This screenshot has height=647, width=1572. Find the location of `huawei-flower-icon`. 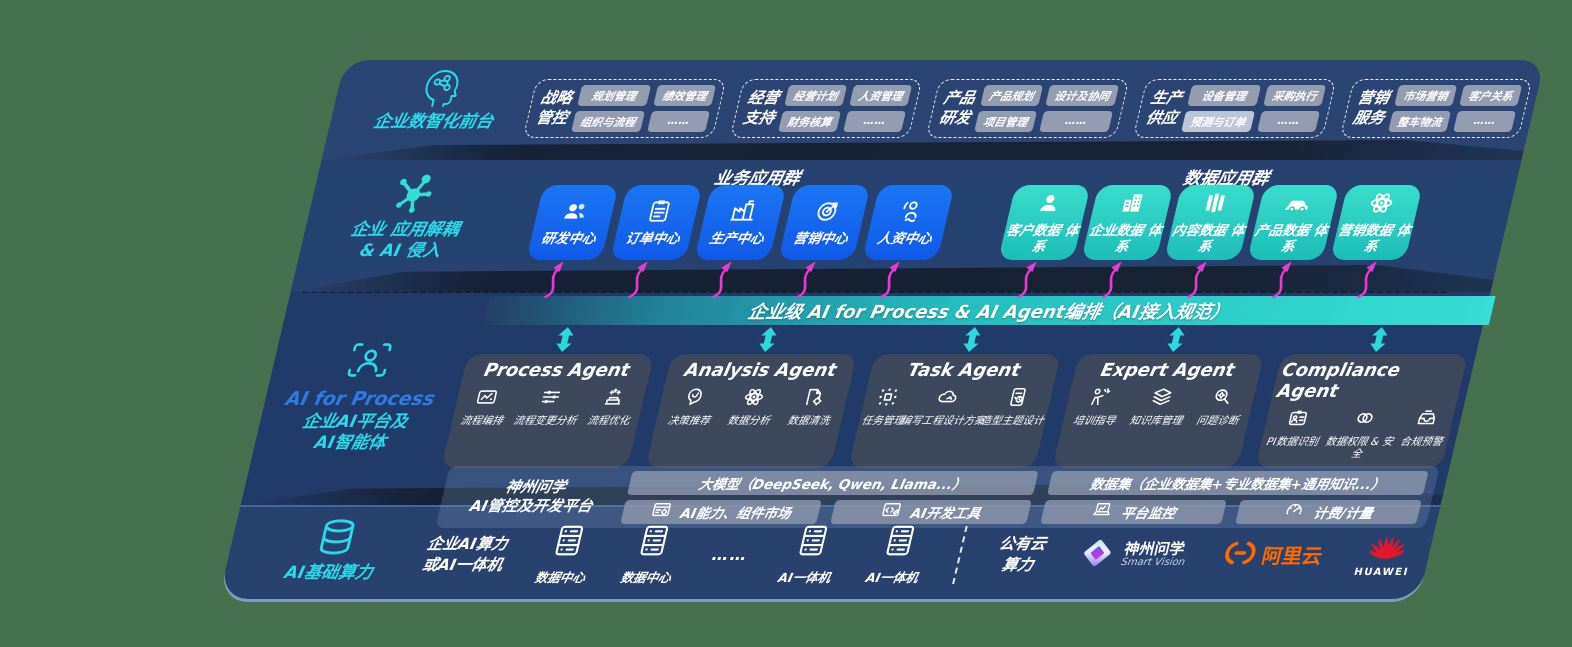

huawei-flower-icon is located at coordinates (1386, 548).